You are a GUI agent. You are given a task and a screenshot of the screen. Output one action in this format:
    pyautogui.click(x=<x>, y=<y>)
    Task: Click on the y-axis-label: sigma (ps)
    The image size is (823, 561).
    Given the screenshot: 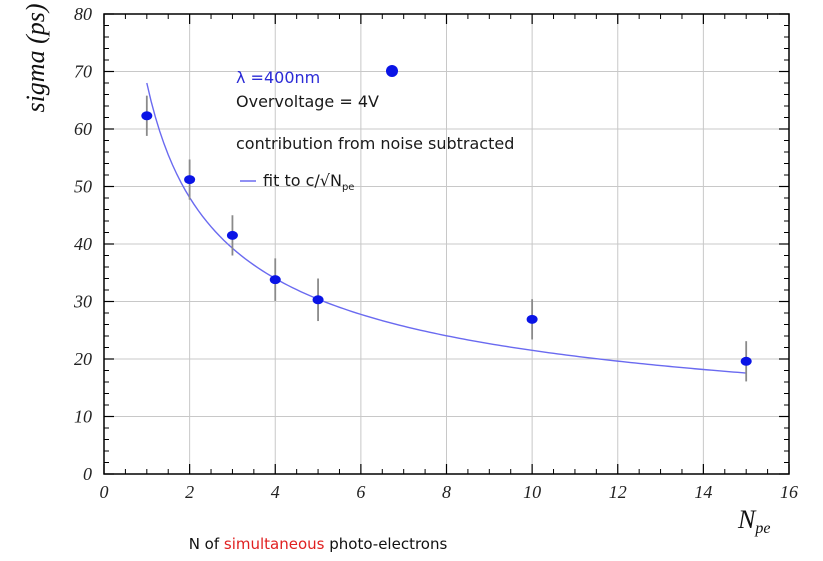 What is the action you would take?
    pyautogui.click(x=35, y=57)
    